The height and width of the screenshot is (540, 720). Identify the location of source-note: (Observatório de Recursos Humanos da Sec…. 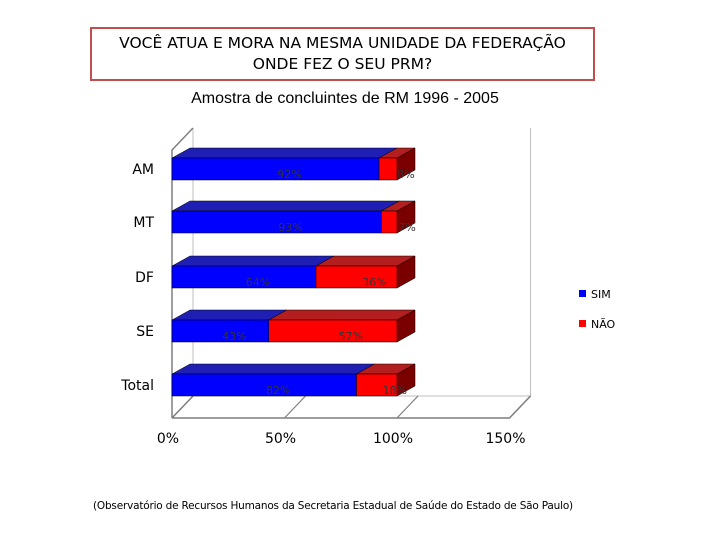
(333, 506).